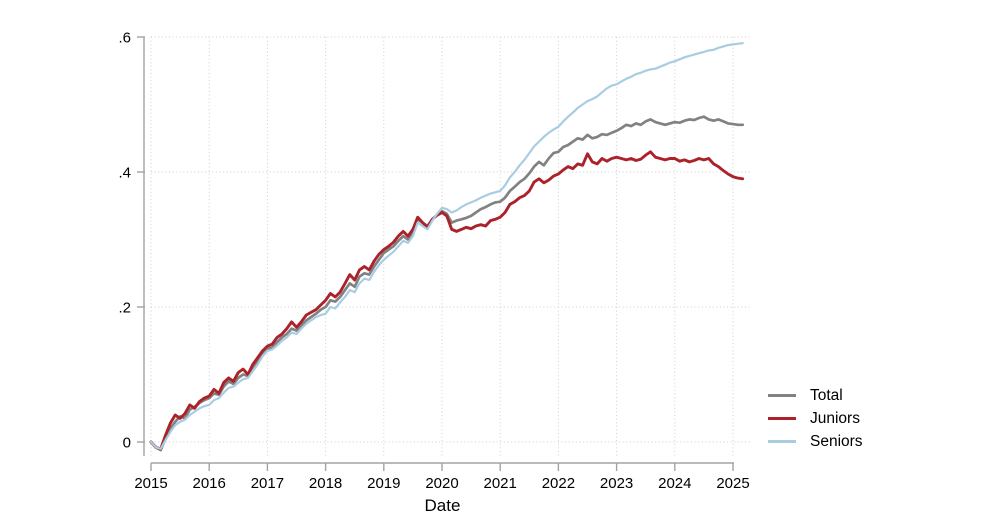 This screenshot has width=1000, height=522. I want to click on legend-label-seniors: Seniors, so click(836, 441).